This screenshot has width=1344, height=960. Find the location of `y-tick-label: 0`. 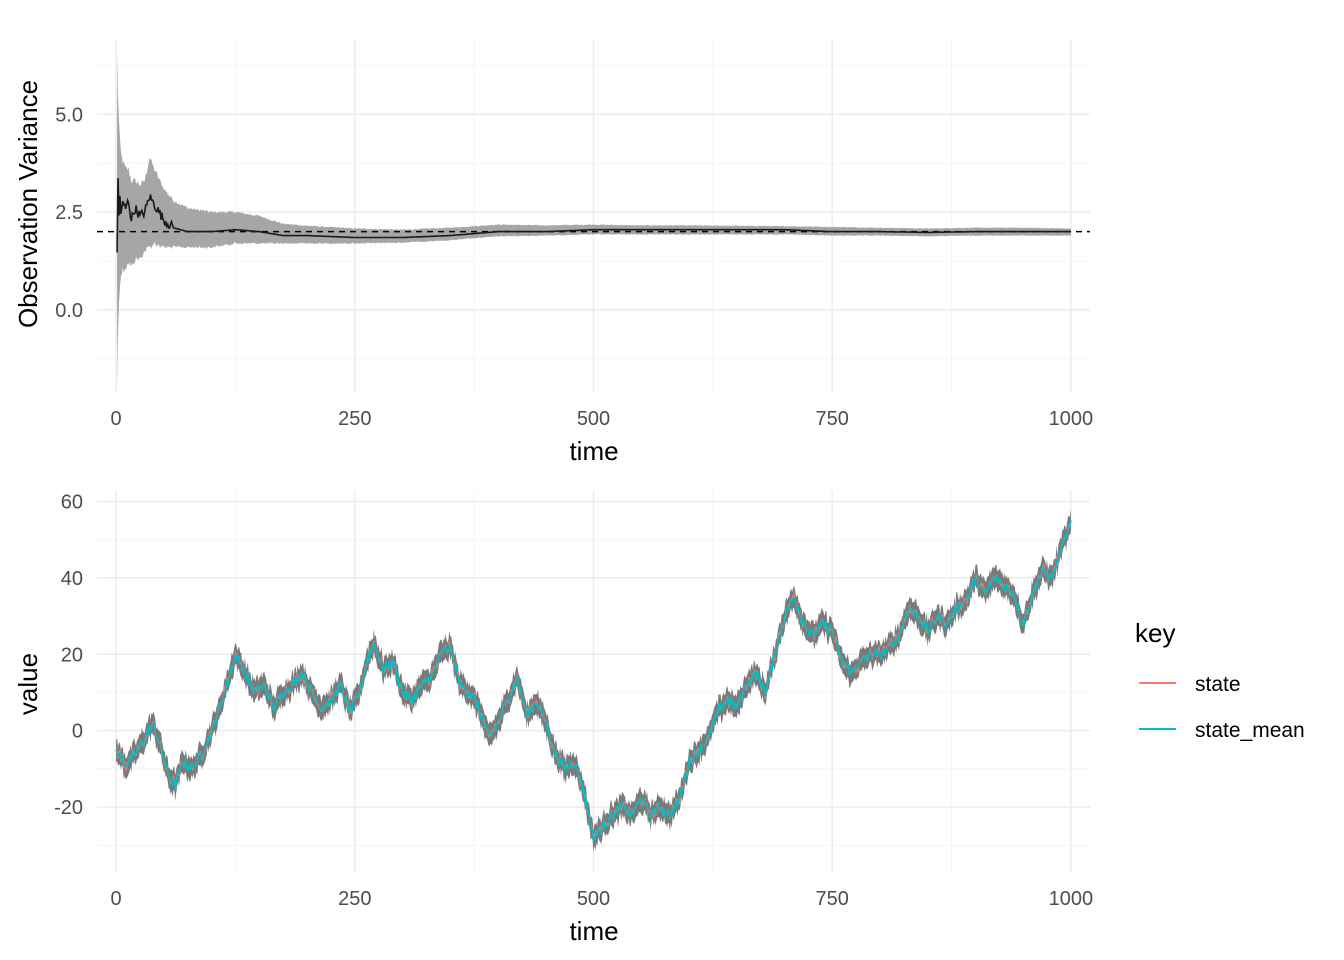

y-tick-label: 0 is located at coordinates (77, 732).